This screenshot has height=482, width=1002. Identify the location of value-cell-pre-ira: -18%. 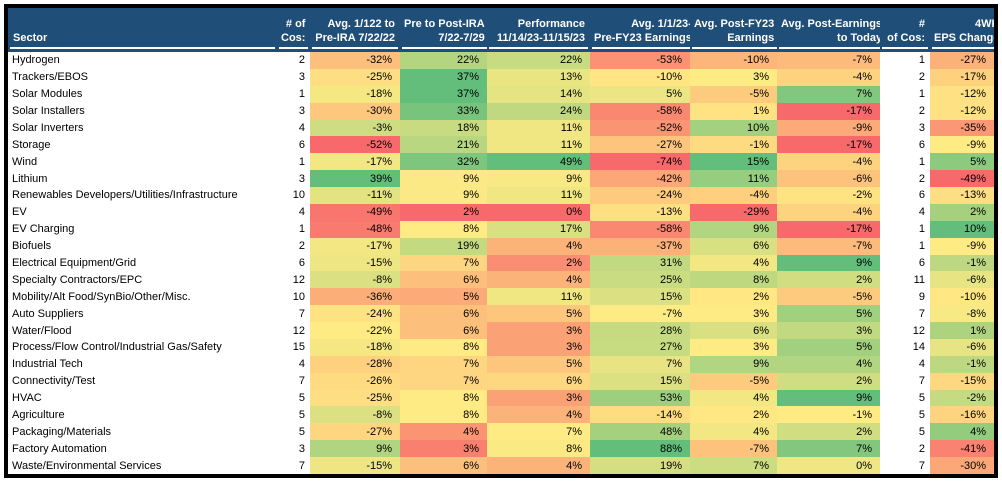
(355, 347).